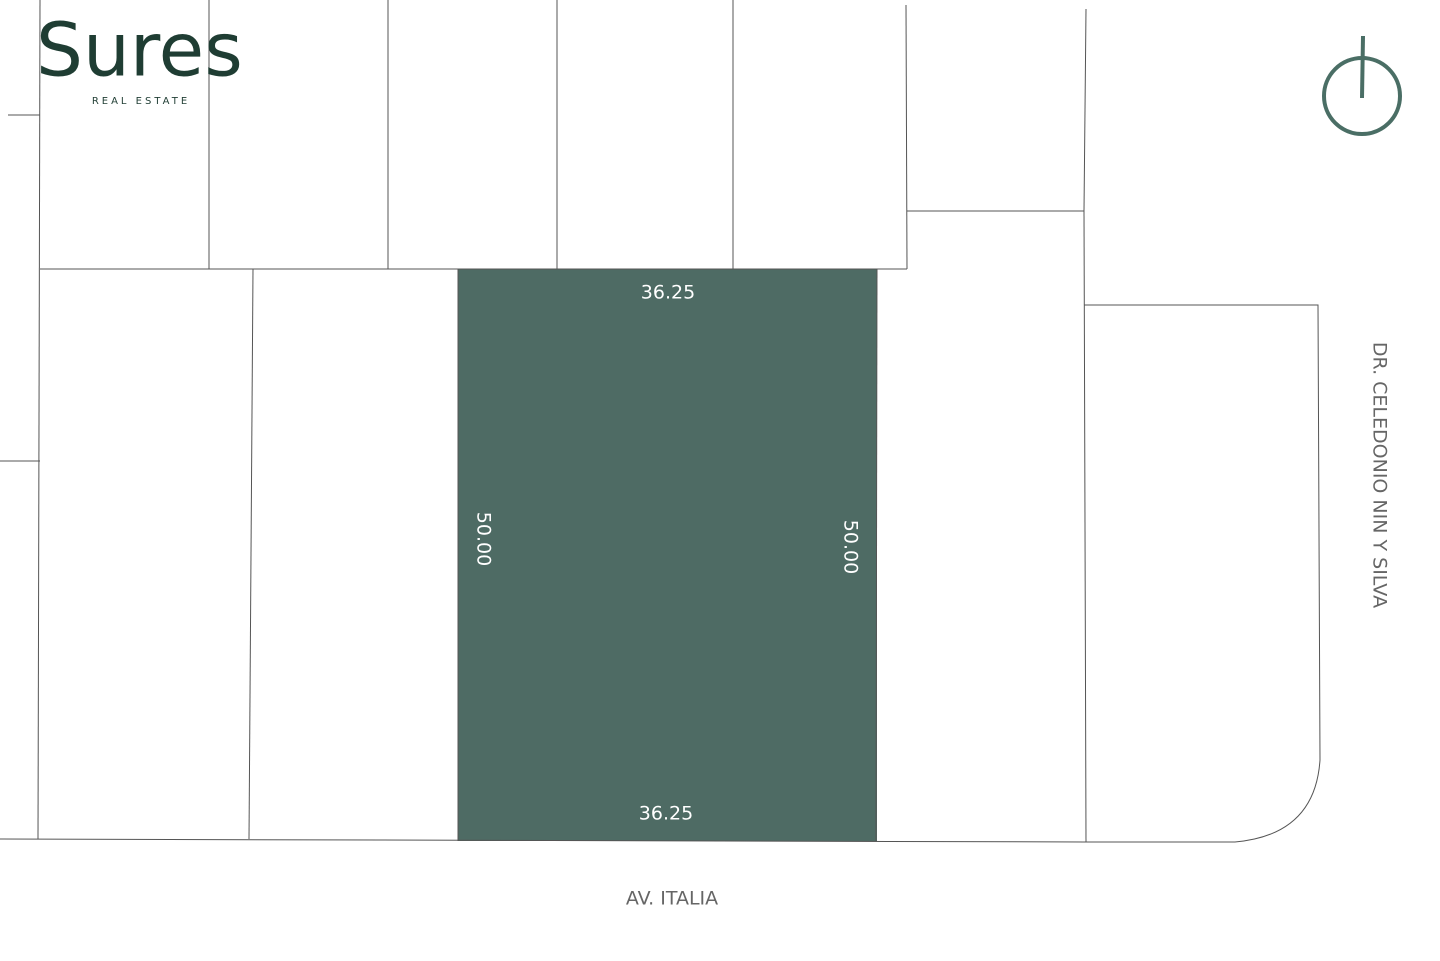 This screenshot has height=961, width=1440. Describe the element at coordinates (141, 101) in the screenshot. I see `logo-tagline: REAL ESTATE` at that location.